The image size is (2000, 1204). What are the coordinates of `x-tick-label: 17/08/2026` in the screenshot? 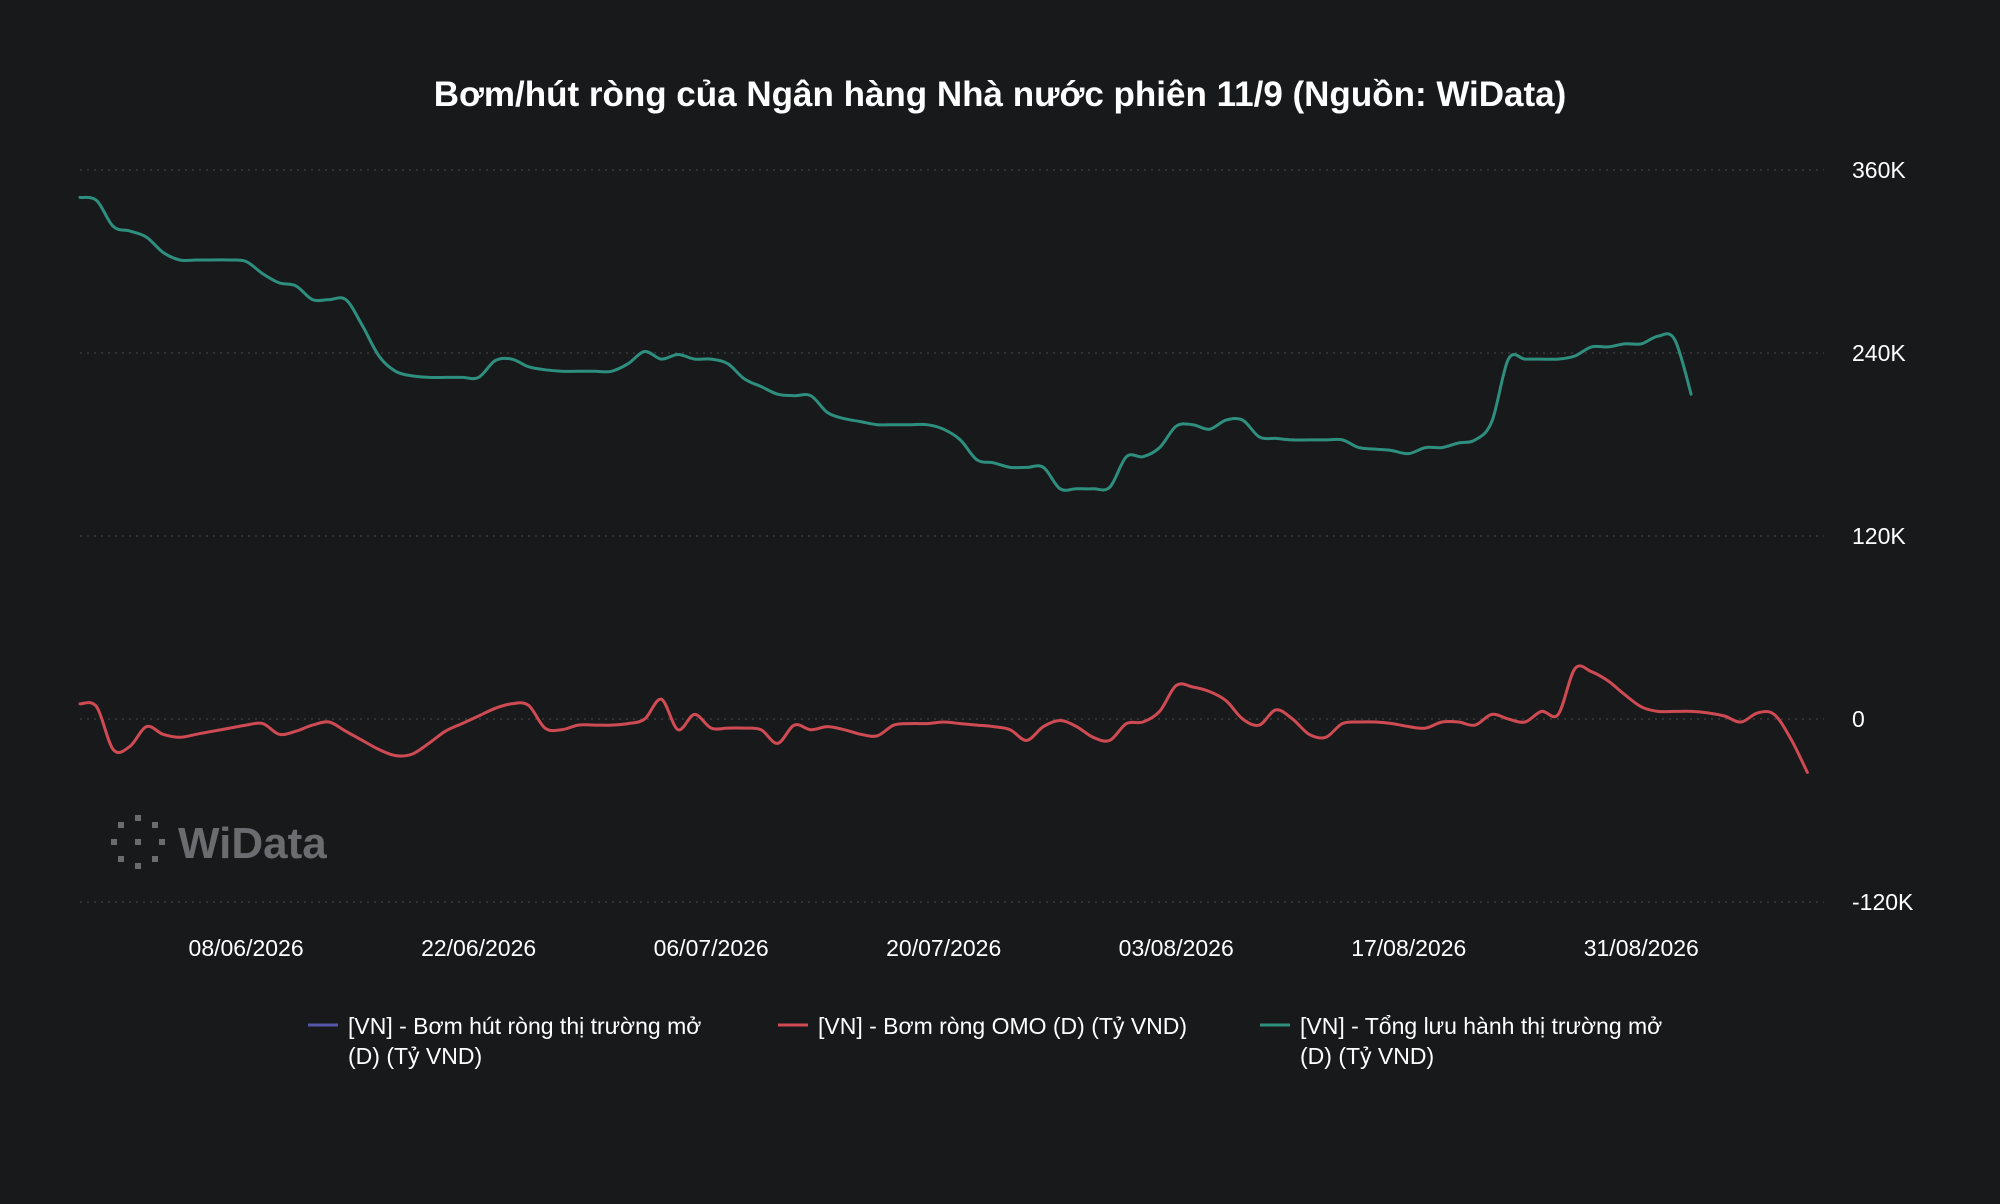 It's located at (1408, 948).